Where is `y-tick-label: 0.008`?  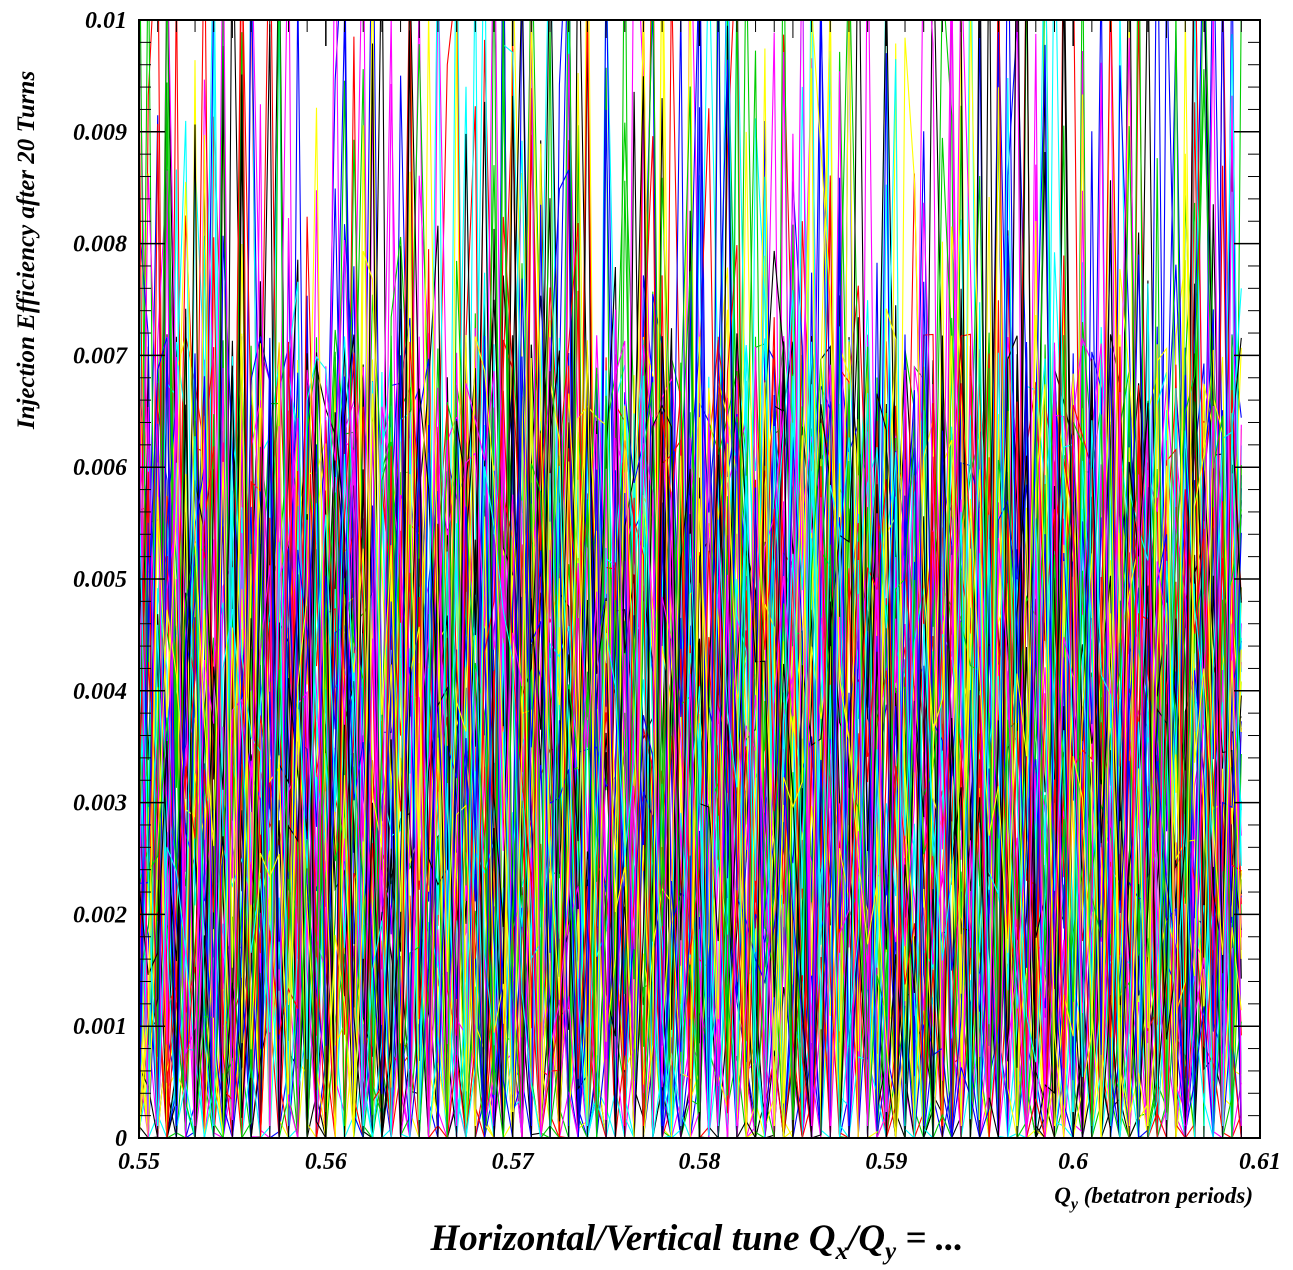
y-tick-label: 0.008 is located at coordinates (100, 245).